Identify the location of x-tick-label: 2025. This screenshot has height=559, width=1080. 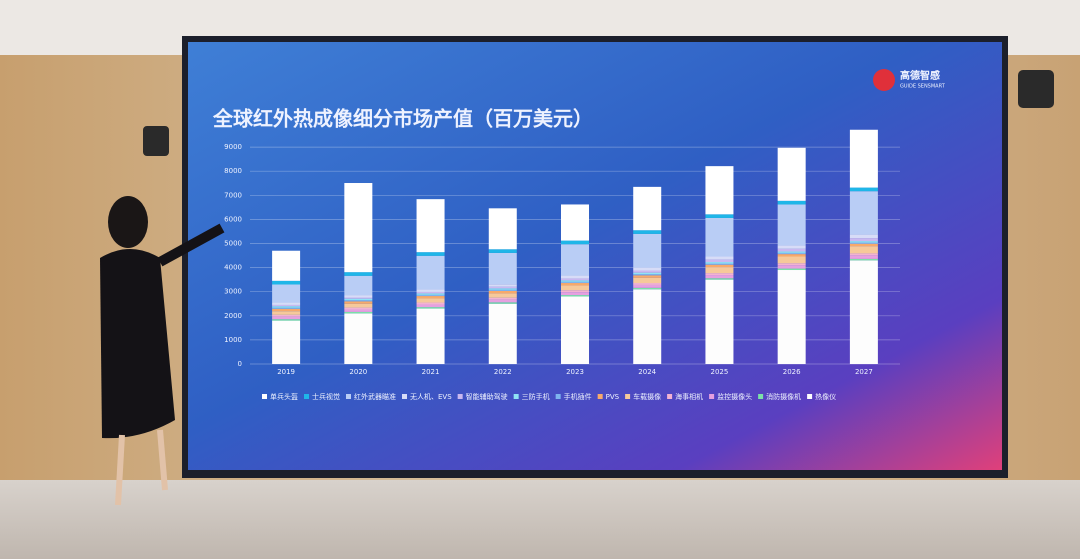
(720, 372).